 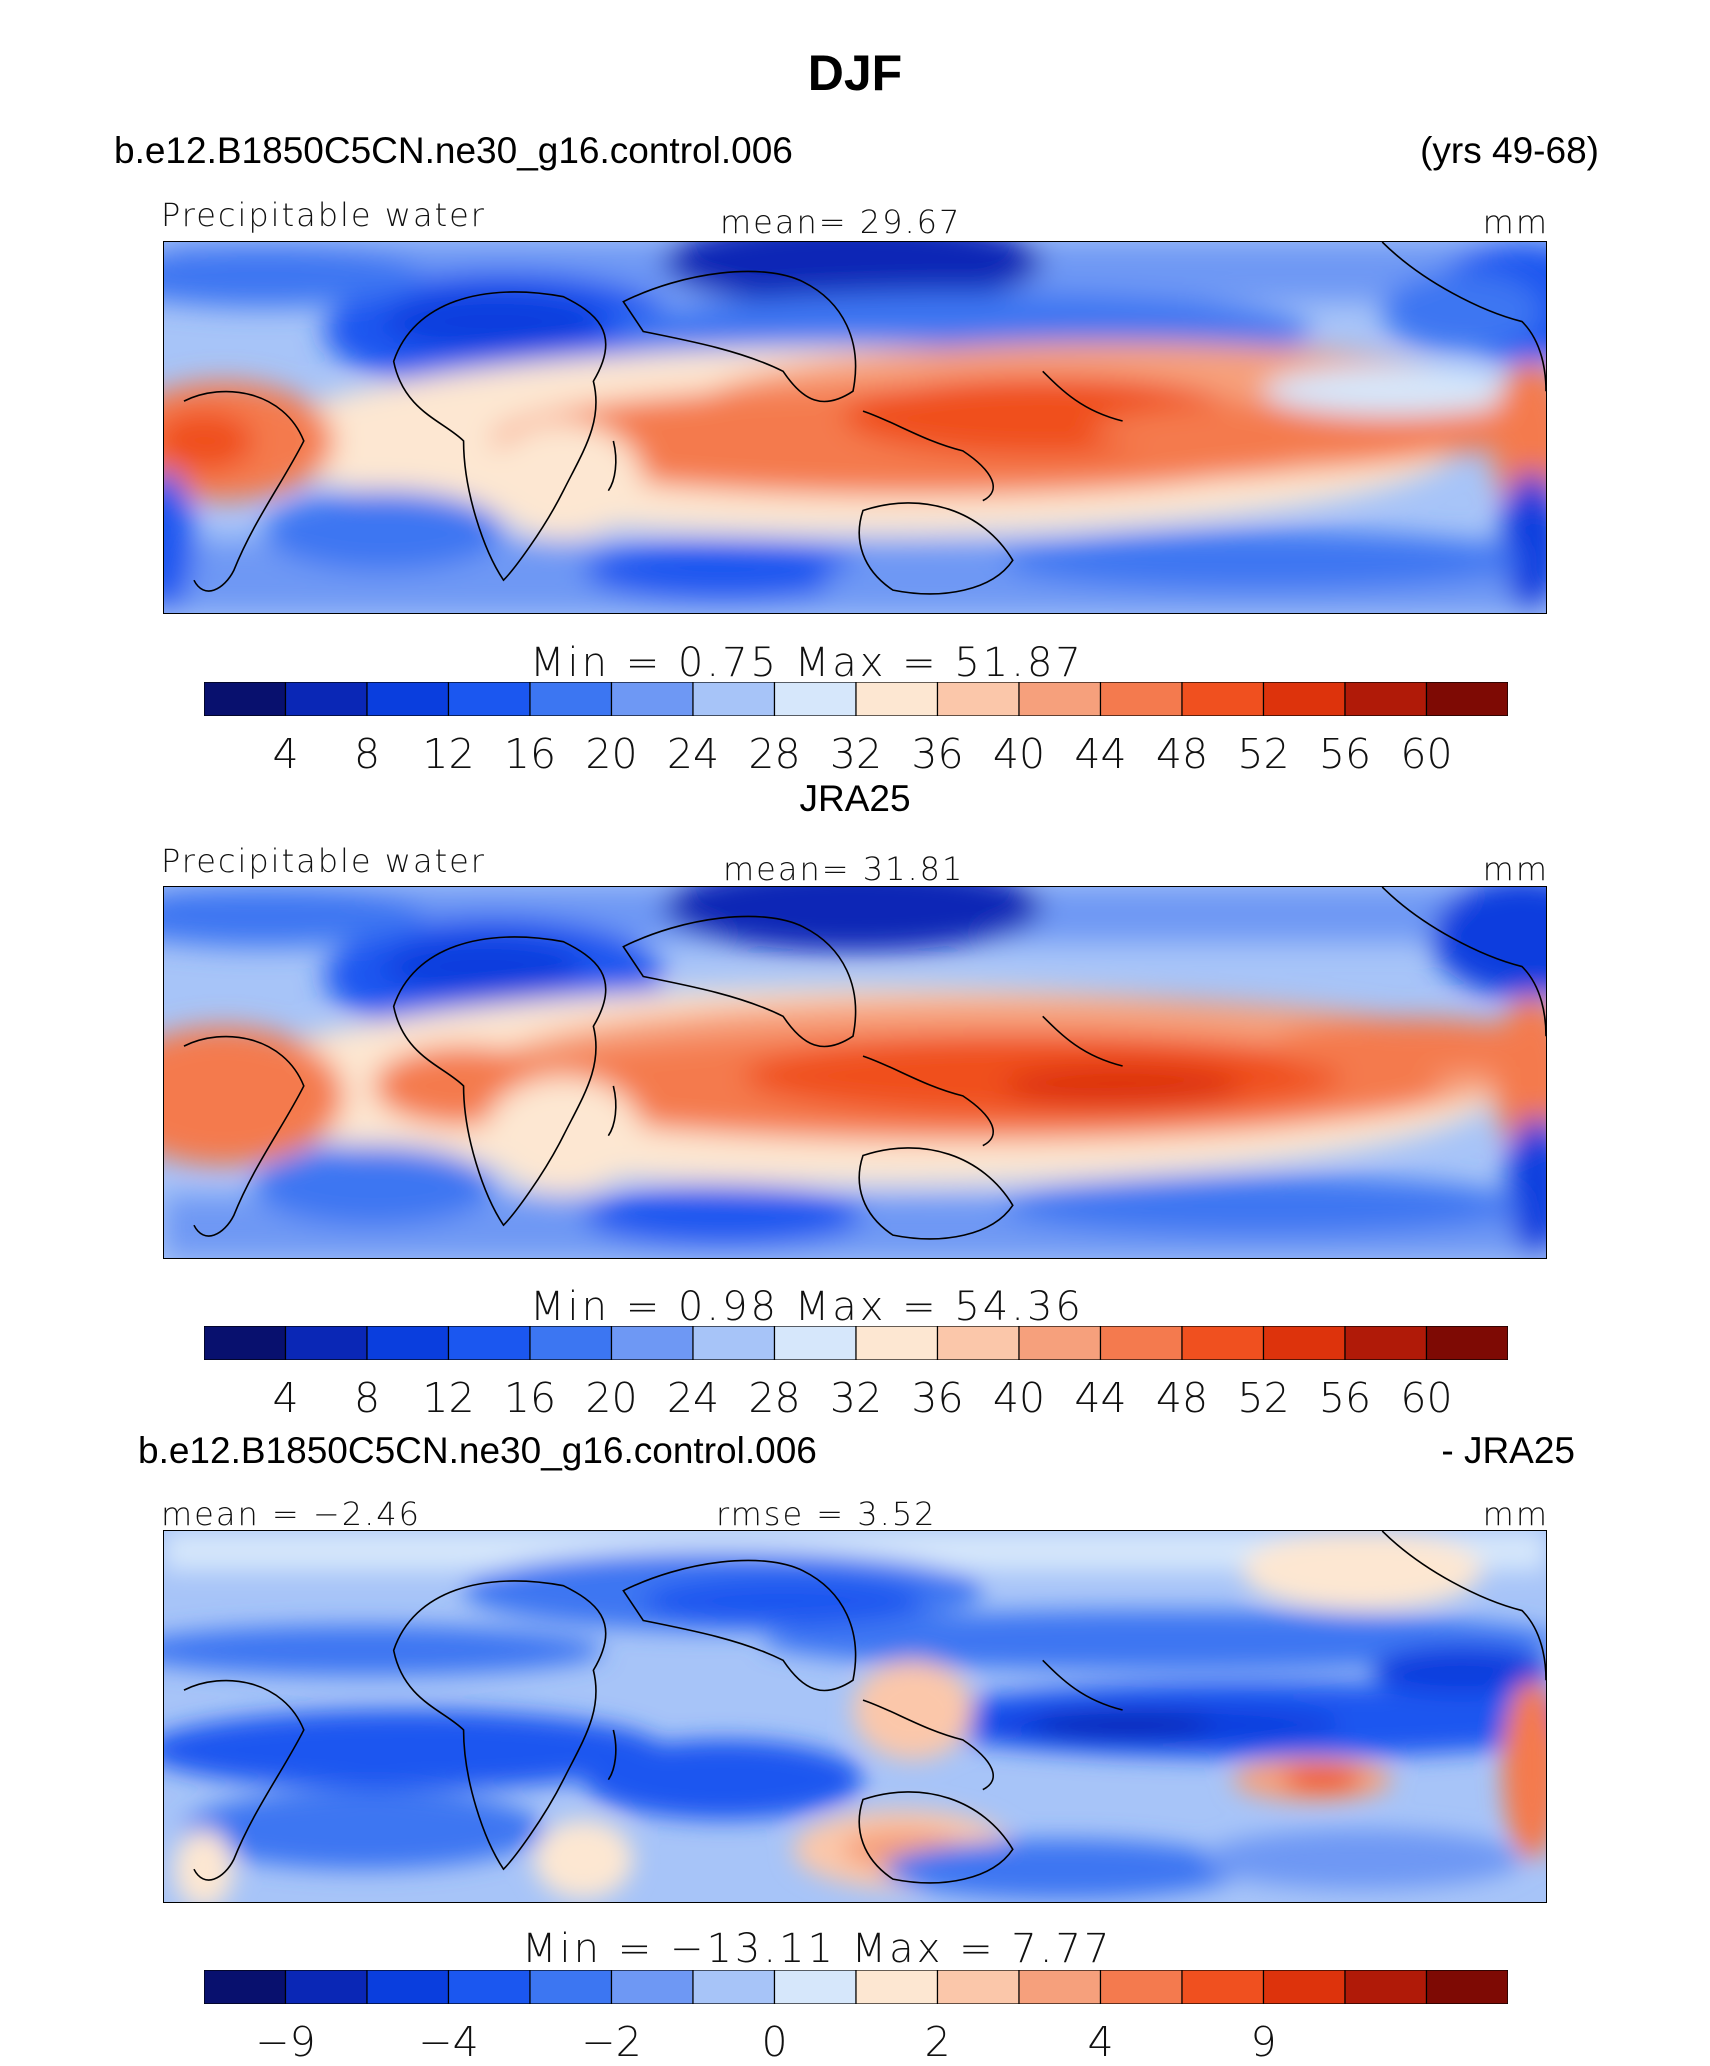 What do you see at coordinates (285, 754) in the screenshot?
I see `colorbar-0-tick-label: 4` at bounding box center [285, 754].